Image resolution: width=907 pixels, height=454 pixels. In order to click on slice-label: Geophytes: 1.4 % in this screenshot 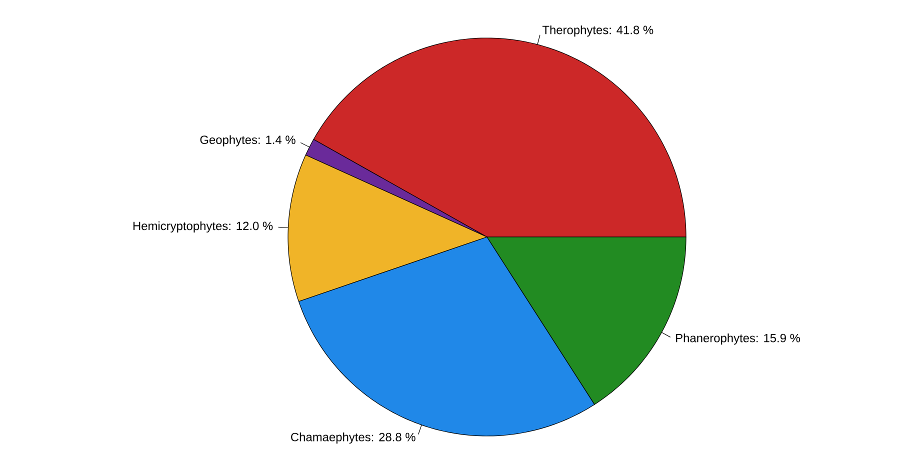, I will do `click(248, 140)`.